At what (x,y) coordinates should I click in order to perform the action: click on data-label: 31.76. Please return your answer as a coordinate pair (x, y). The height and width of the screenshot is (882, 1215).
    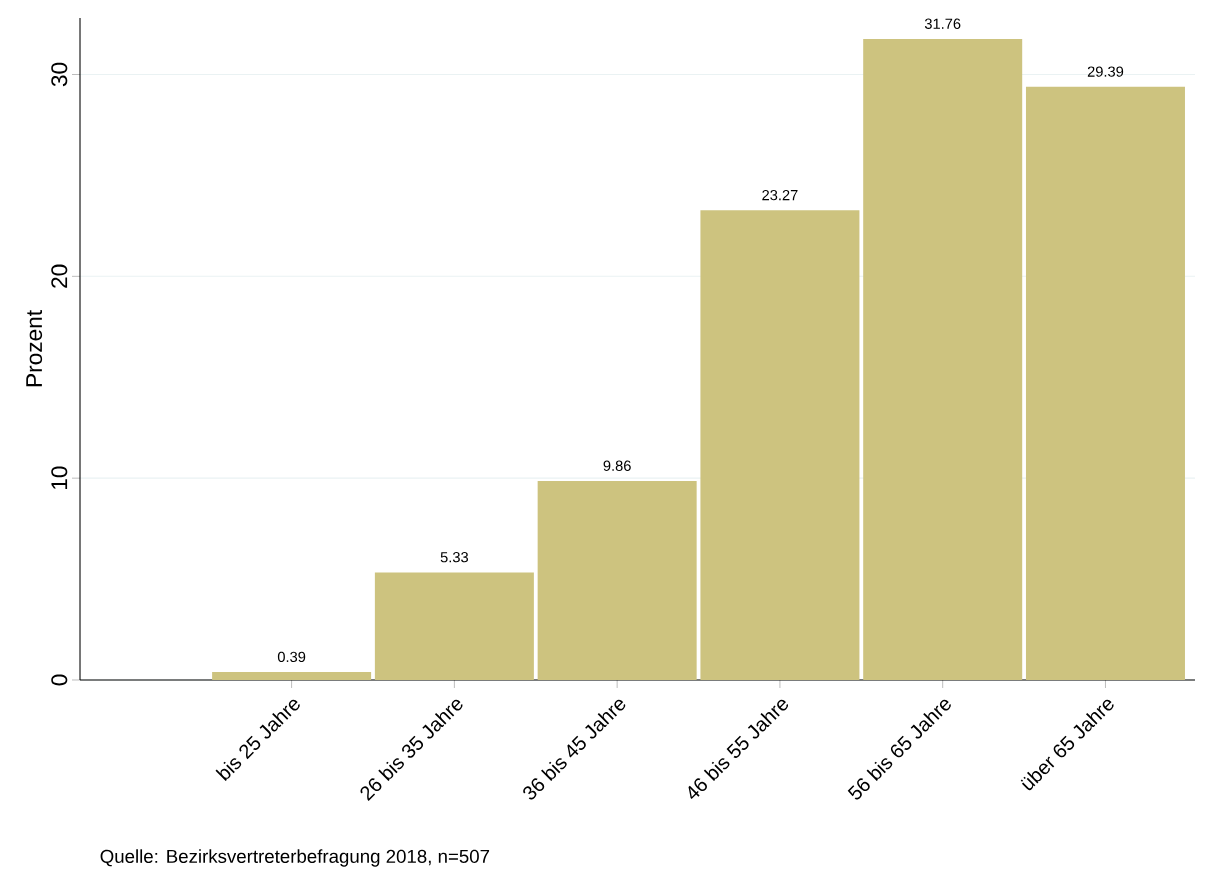
    Looking at the image, I should click on (942, 23).